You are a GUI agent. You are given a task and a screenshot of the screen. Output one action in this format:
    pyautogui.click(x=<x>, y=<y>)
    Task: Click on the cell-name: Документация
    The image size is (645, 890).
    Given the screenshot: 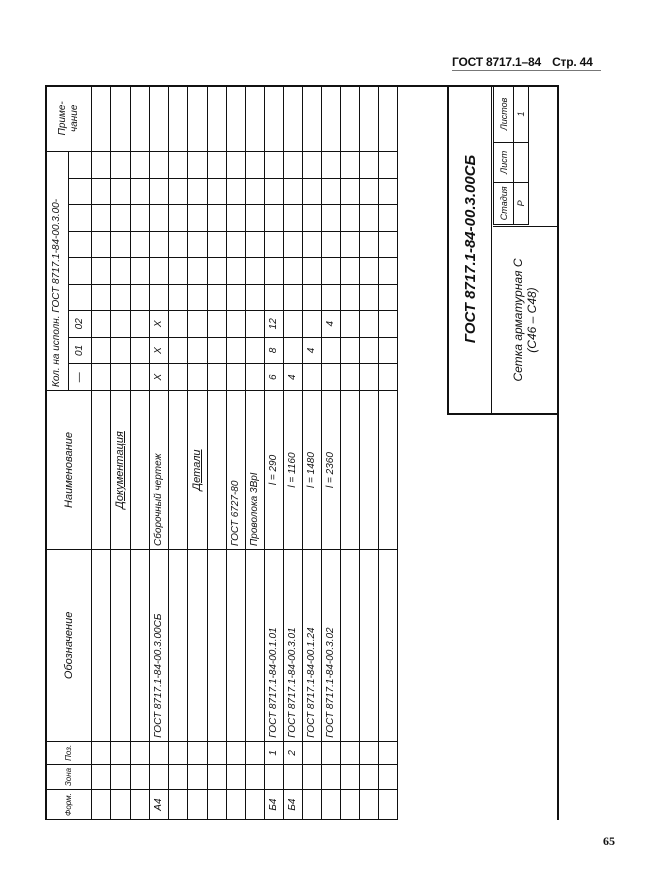 What is the action you would take?
    pyautogui.click(x=120, y=470)
    